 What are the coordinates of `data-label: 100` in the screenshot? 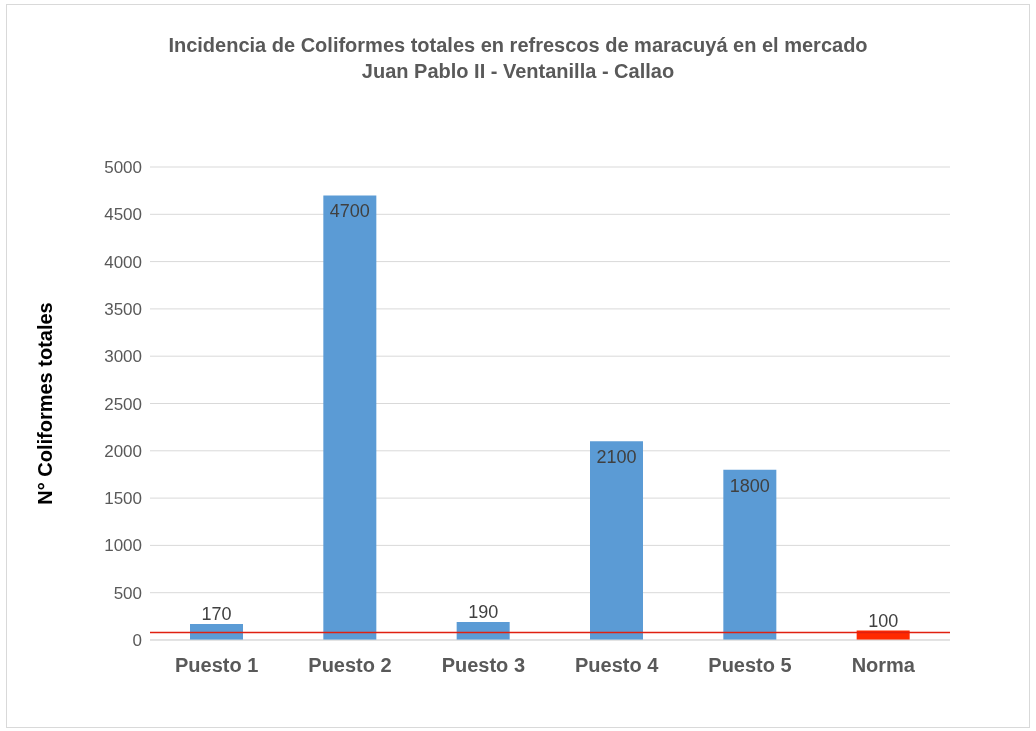 It's located at (883, 620).